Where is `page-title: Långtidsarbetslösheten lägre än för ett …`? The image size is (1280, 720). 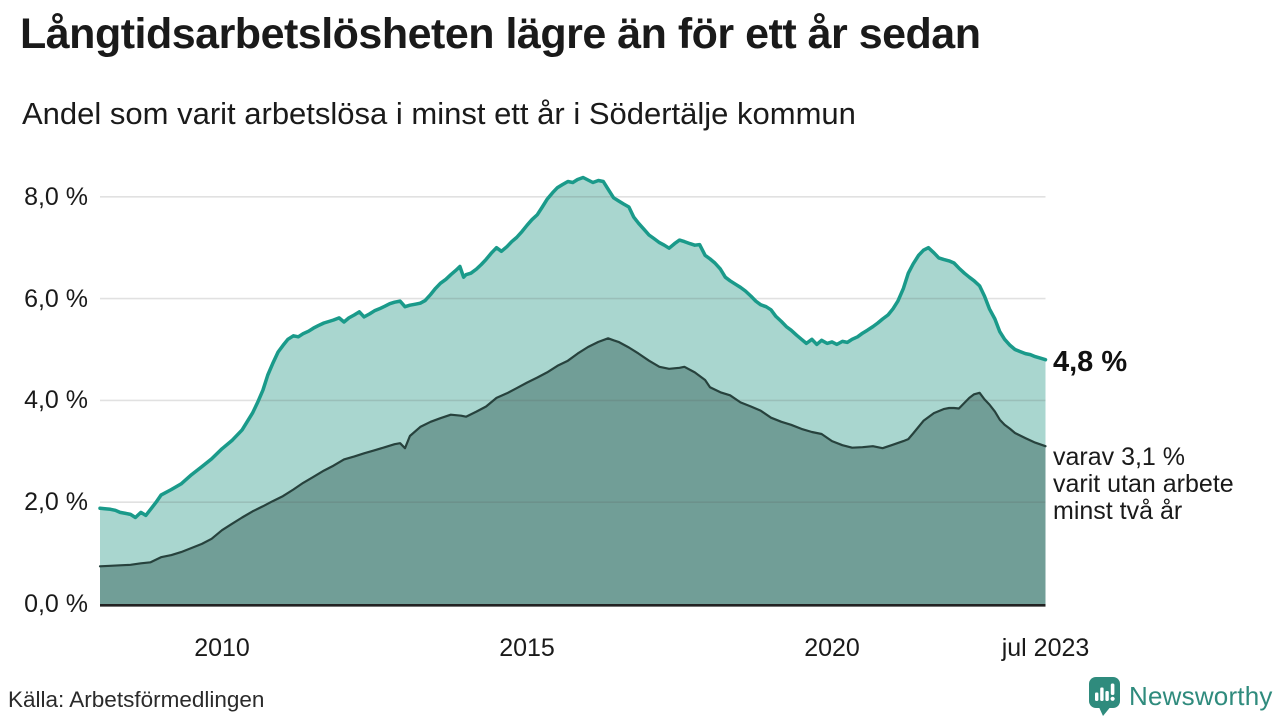 page-title: Långtidsarbetslösheten lägre än för ett … is located at coordinates (500, 34).